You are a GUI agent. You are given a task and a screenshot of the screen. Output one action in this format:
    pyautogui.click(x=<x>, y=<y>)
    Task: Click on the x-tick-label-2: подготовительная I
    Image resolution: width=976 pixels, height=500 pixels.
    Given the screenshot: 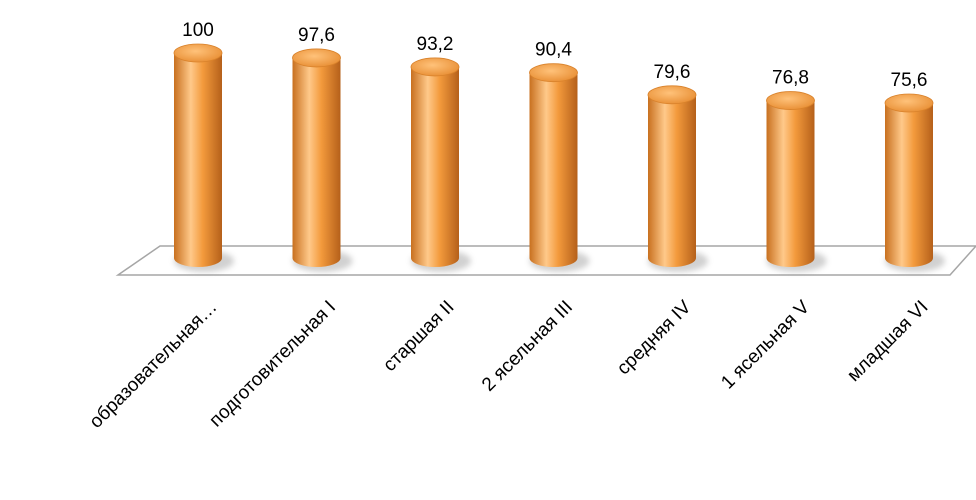 What is the action you would take?
    pyautogui.click(x=272, y=364)
    